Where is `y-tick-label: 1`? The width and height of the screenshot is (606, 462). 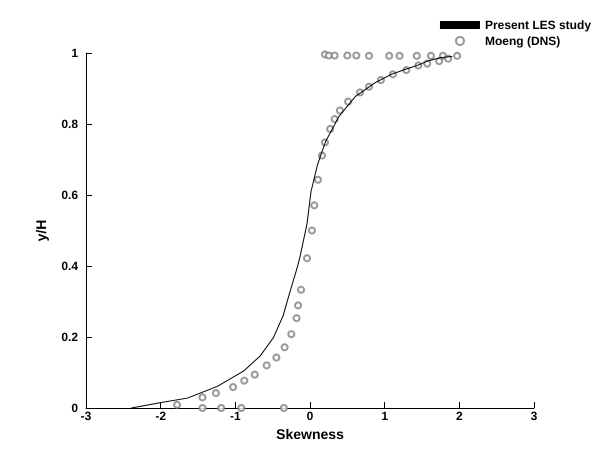
y-tick-label: 1 is located at coordinates (74, 53).